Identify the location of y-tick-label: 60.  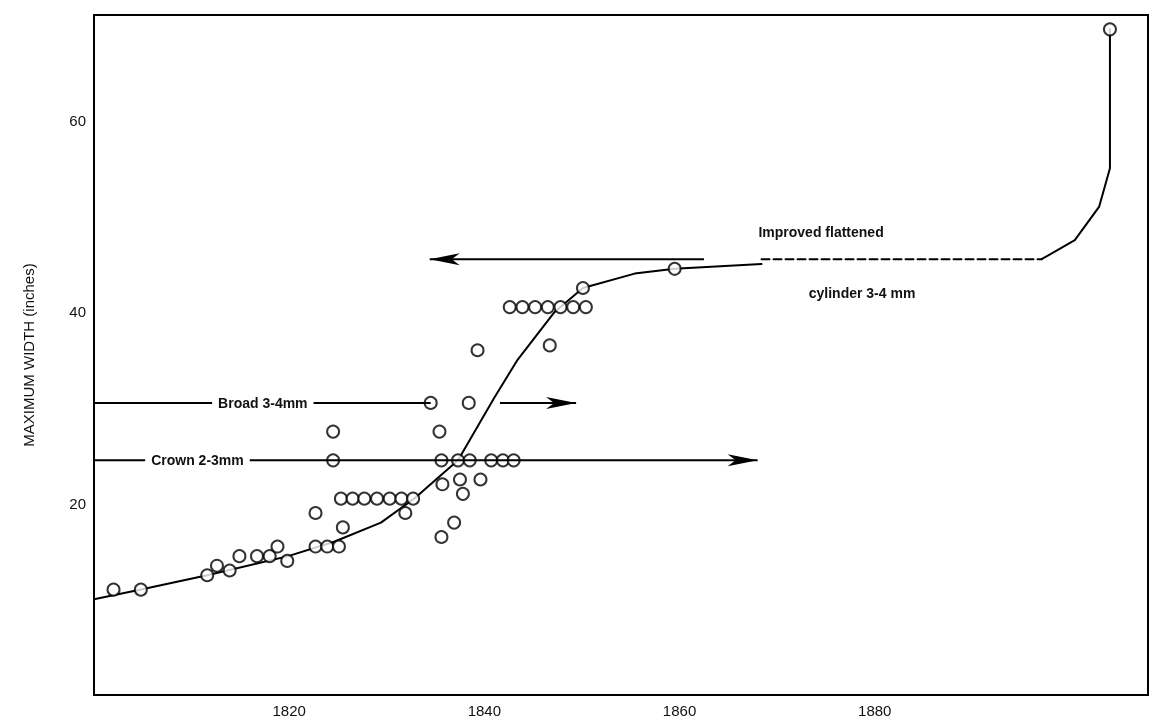
(77, 120).